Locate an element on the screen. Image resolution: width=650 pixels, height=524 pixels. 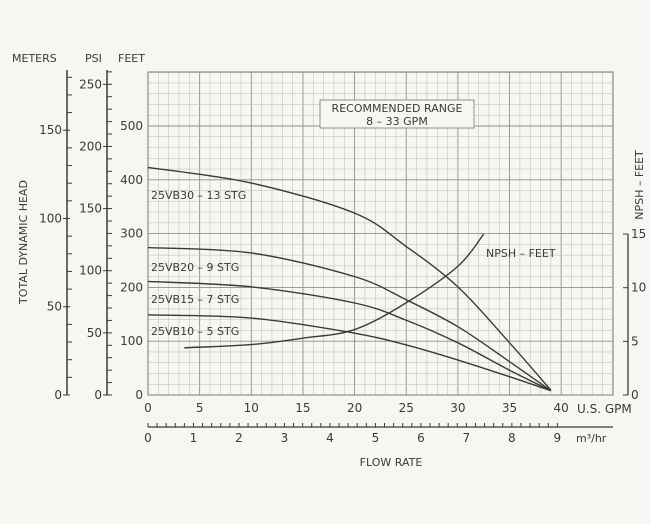
feet-axis-title: FEET is located at coordinates (131, 58).